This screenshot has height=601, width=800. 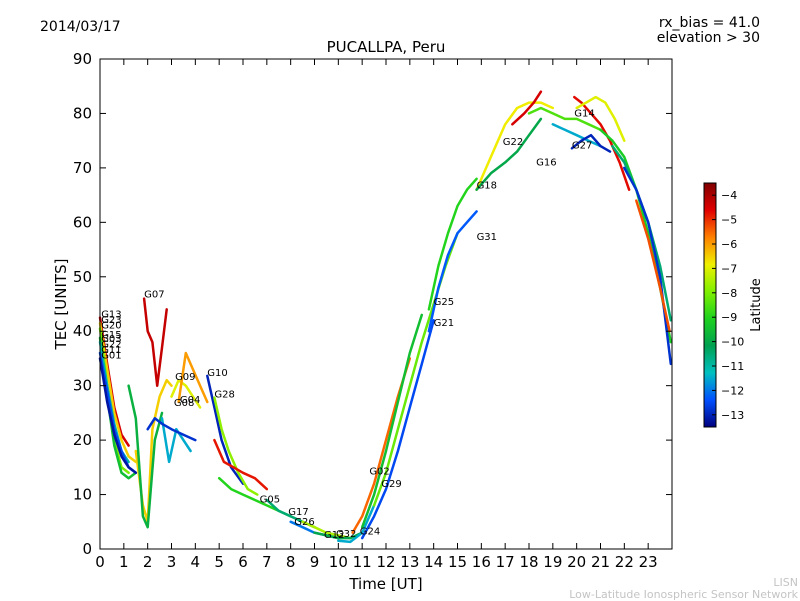 I want to click on annotation-g17: G17, so click(x=298, y=512).